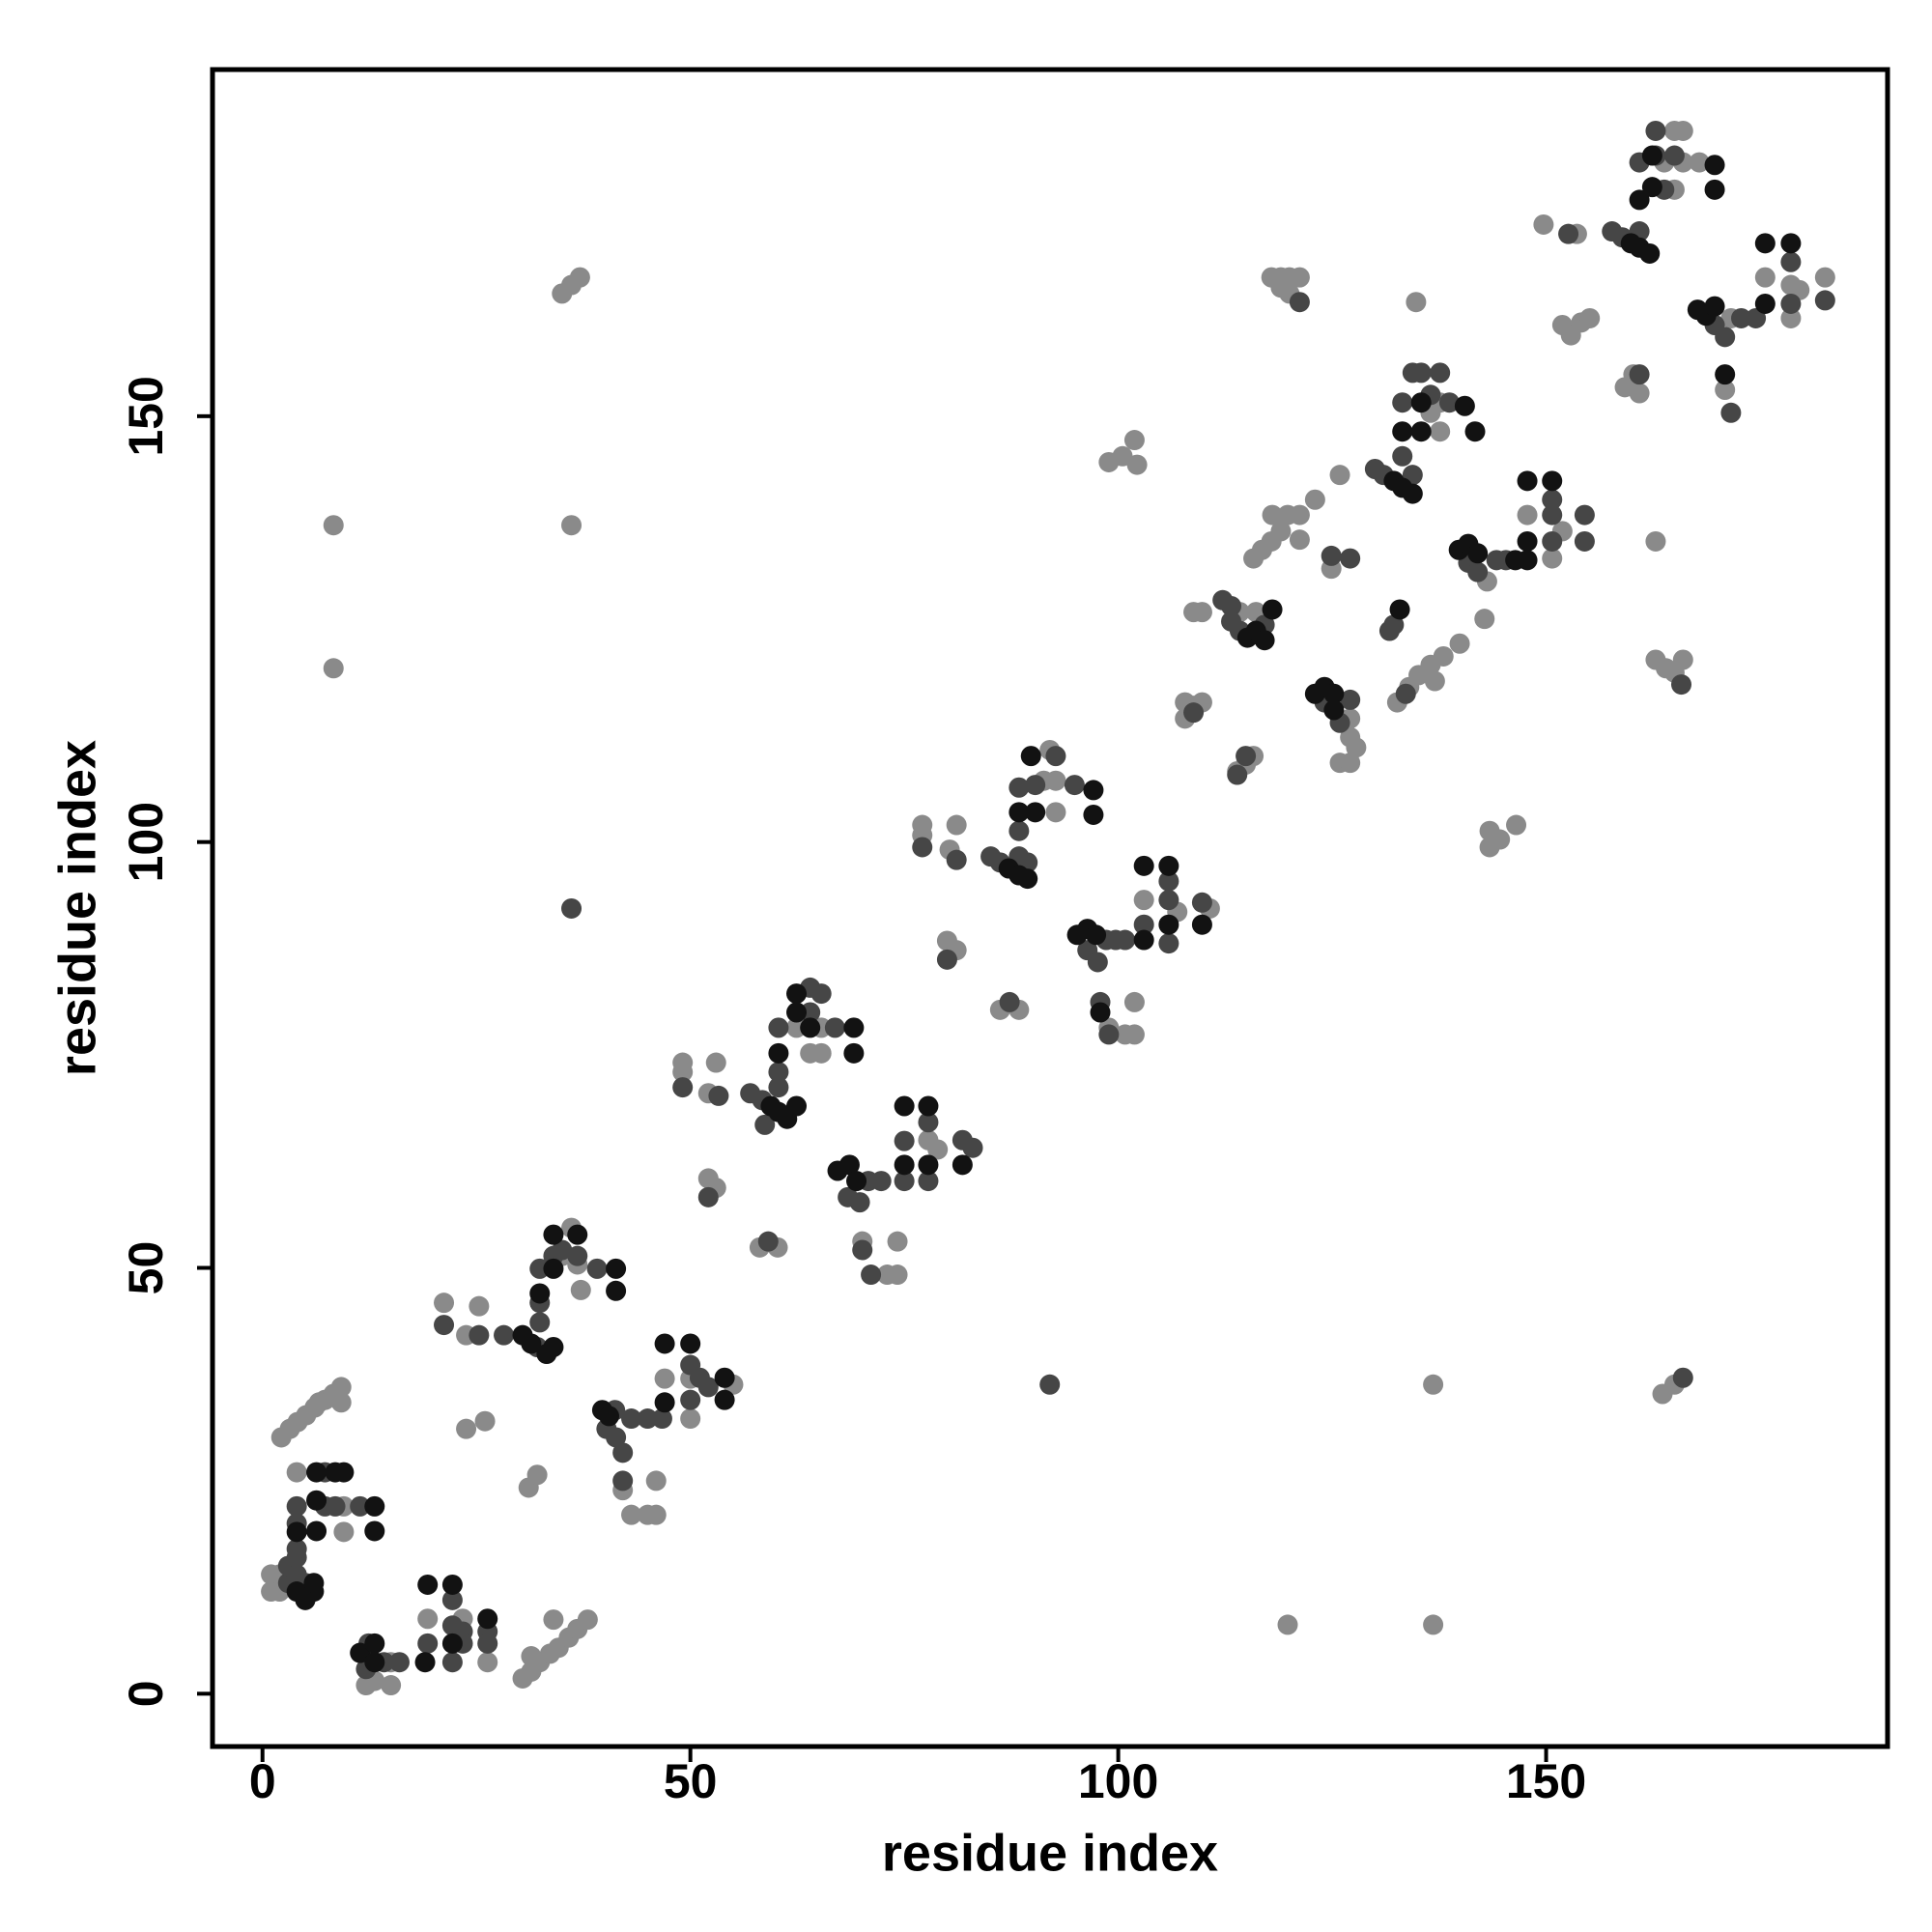  What do you see at coordinates (1118, 1781) in the screenshot?
I see `x-tick-label: 100` at bounding box center [1118, 1781].